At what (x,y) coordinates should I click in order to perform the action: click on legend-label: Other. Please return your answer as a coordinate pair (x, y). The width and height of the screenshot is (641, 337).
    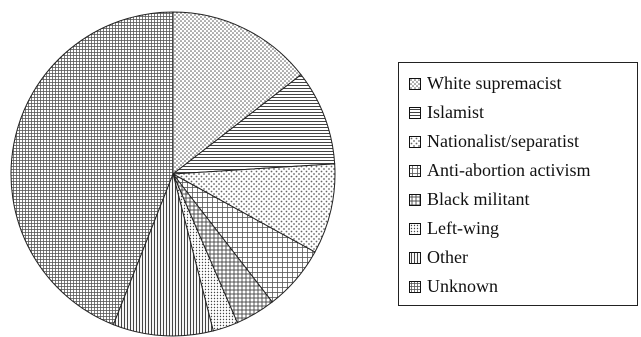
    Looking at the image, I should click on (447, 257).